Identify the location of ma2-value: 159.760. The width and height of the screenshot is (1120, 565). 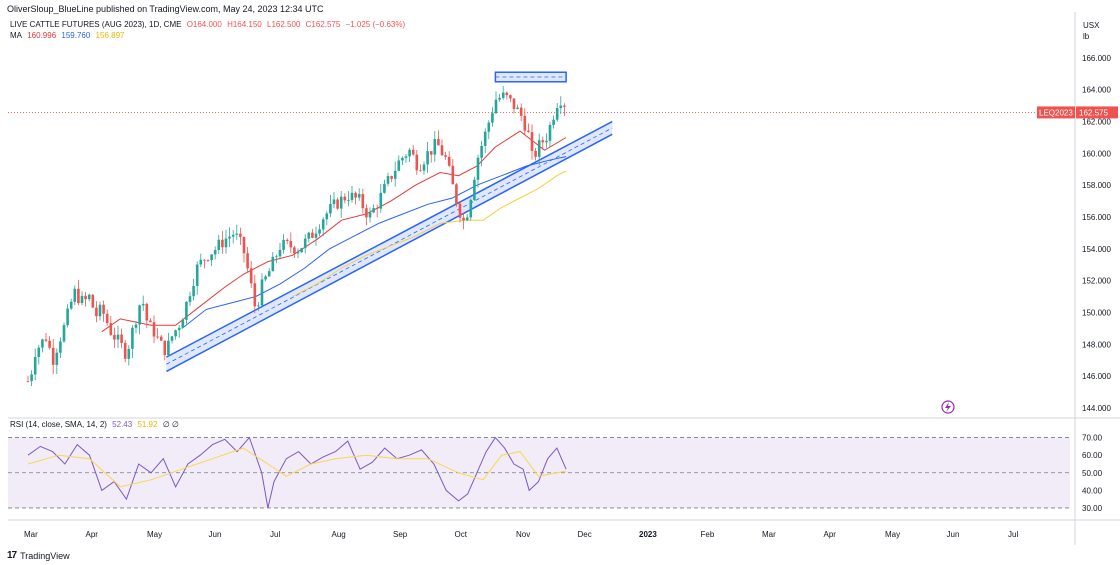
(76, 35).